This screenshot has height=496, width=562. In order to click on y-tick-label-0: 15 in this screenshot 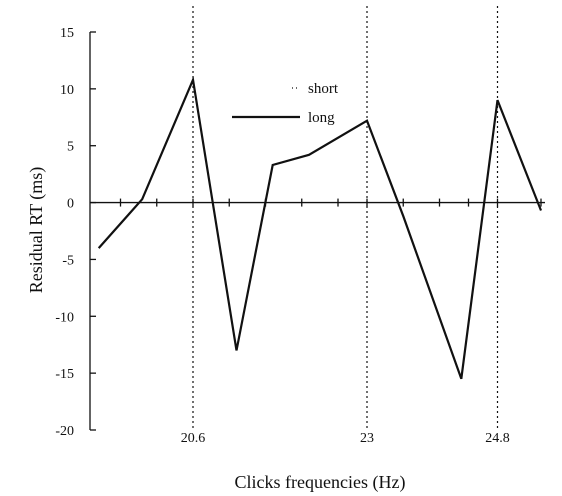, I will do `click(67, 33)`.